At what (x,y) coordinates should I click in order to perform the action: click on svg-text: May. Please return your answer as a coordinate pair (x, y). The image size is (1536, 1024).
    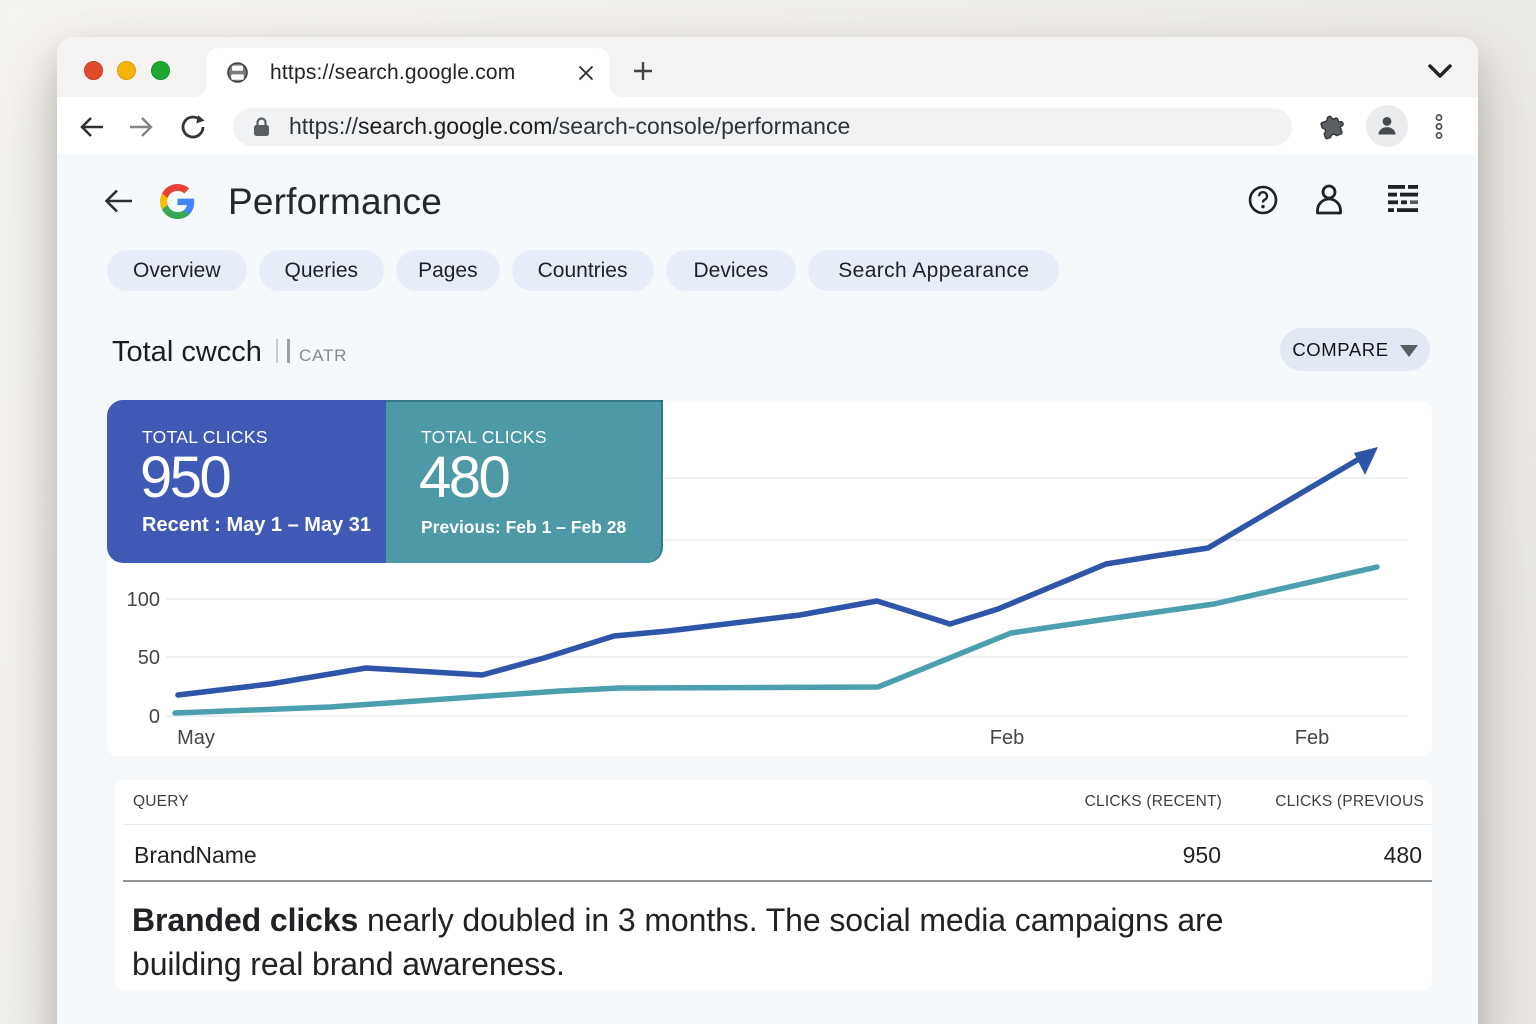
    Looking at the image, I should click on (196, 738).